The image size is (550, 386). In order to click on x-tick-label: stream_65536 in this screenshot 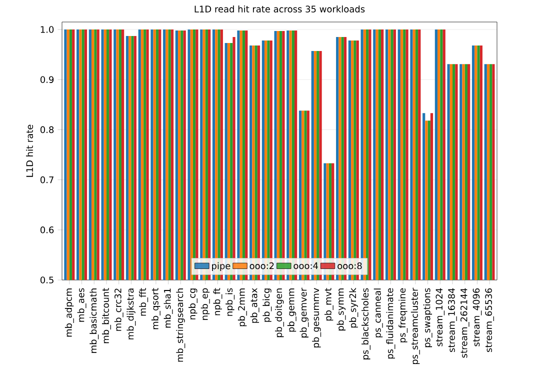, I will do `click(489, 320)`.